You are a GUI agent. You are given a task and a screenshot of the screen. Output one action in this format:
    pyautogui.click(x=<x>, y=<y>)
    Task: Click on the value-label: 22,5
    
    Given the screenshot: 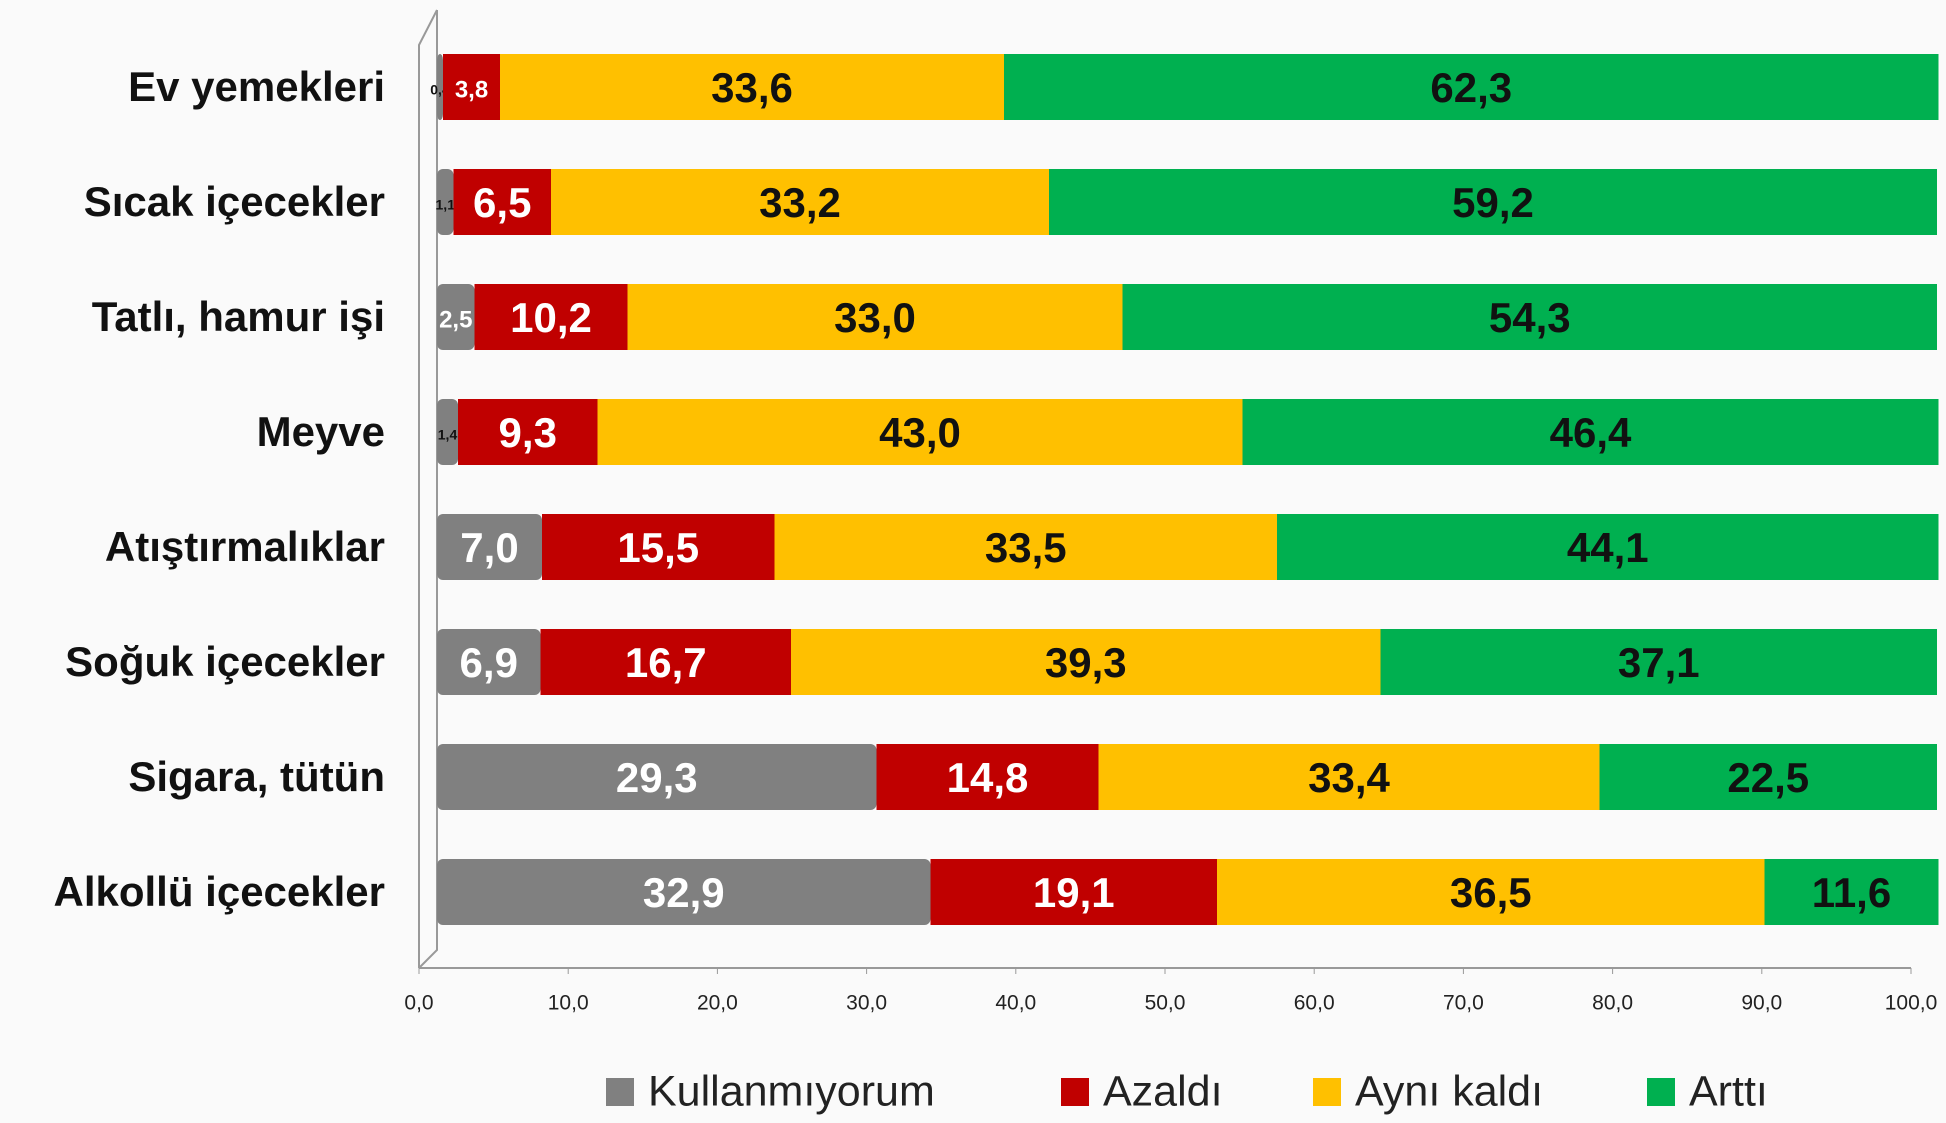 What is the action you would take?
    pyautogui.click(x=1768, y=777)
    